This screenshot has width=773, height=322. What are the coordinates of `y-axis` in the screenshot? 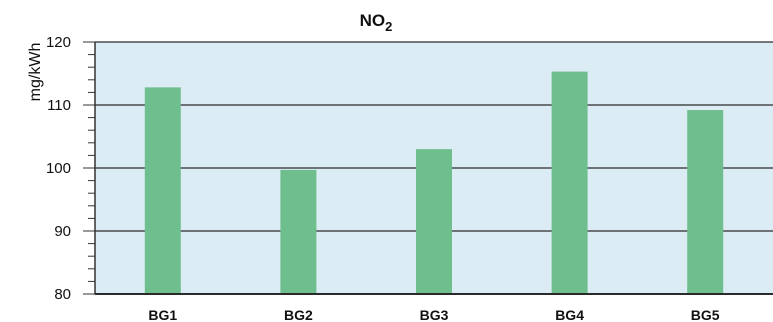 It's located at (89, 168).